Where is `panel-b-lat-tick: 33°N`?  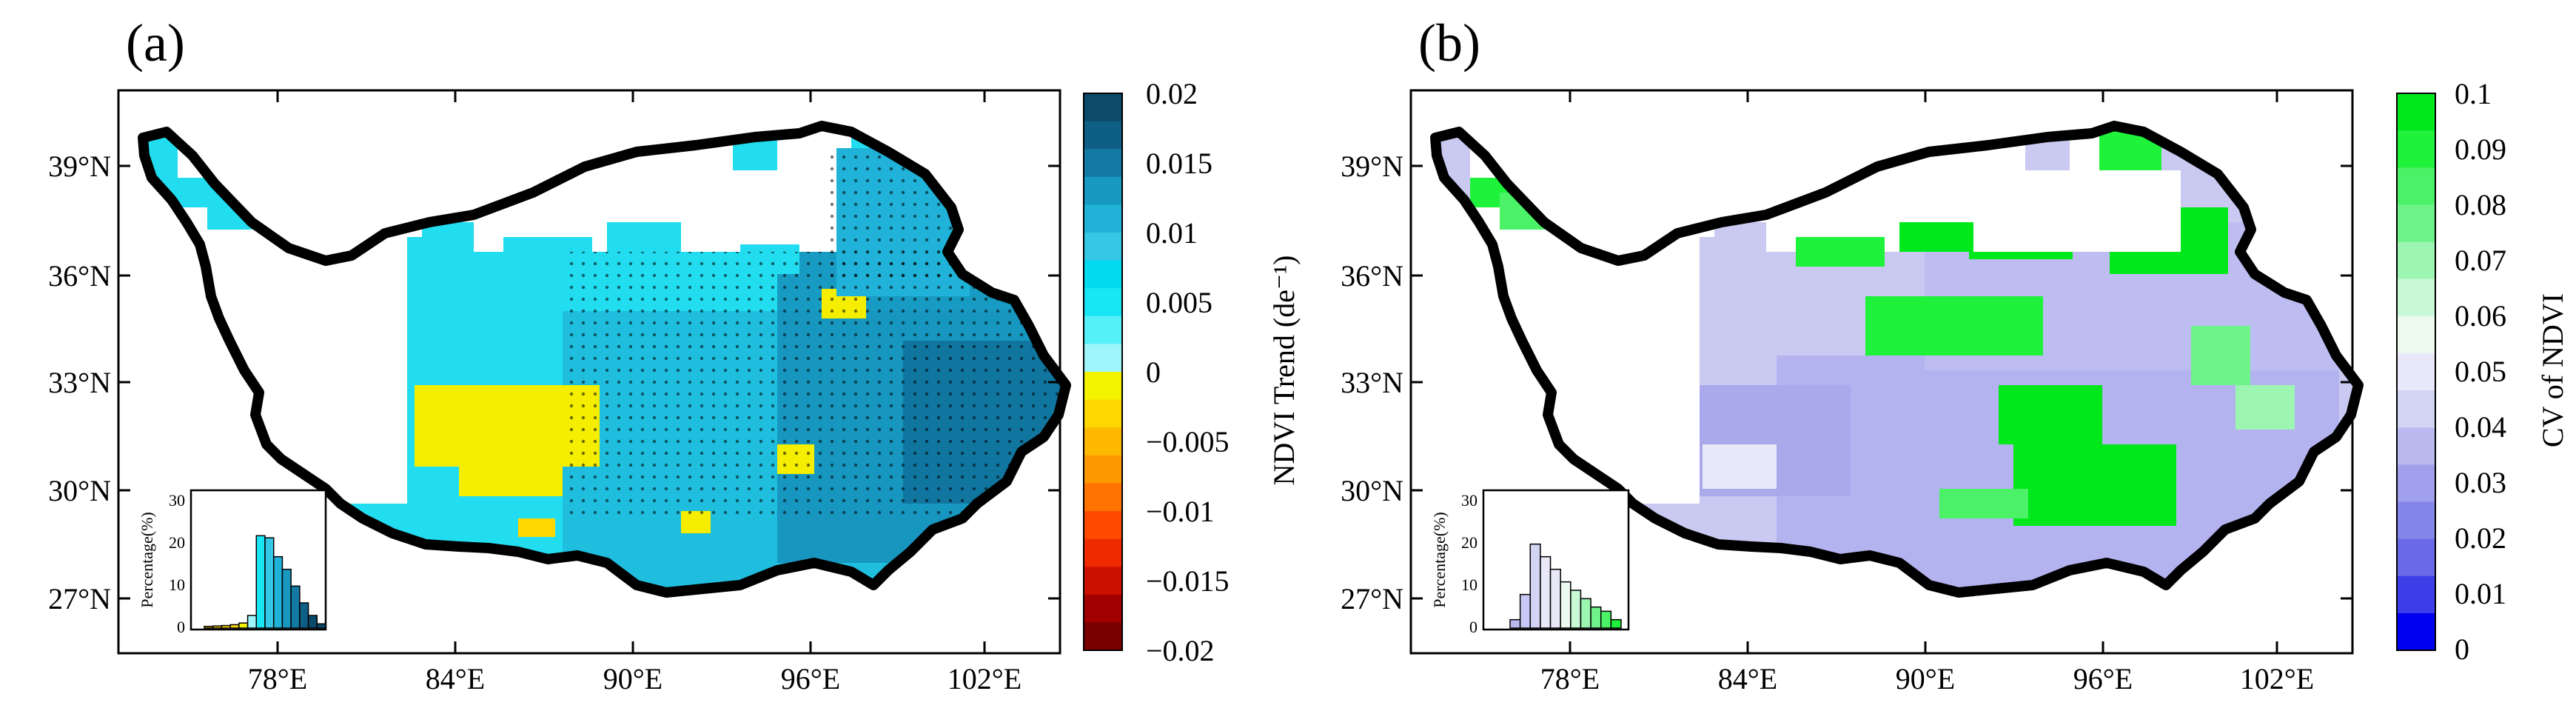
panel-b-lat-tick: 33°N is located at coordinates (1372, 382).